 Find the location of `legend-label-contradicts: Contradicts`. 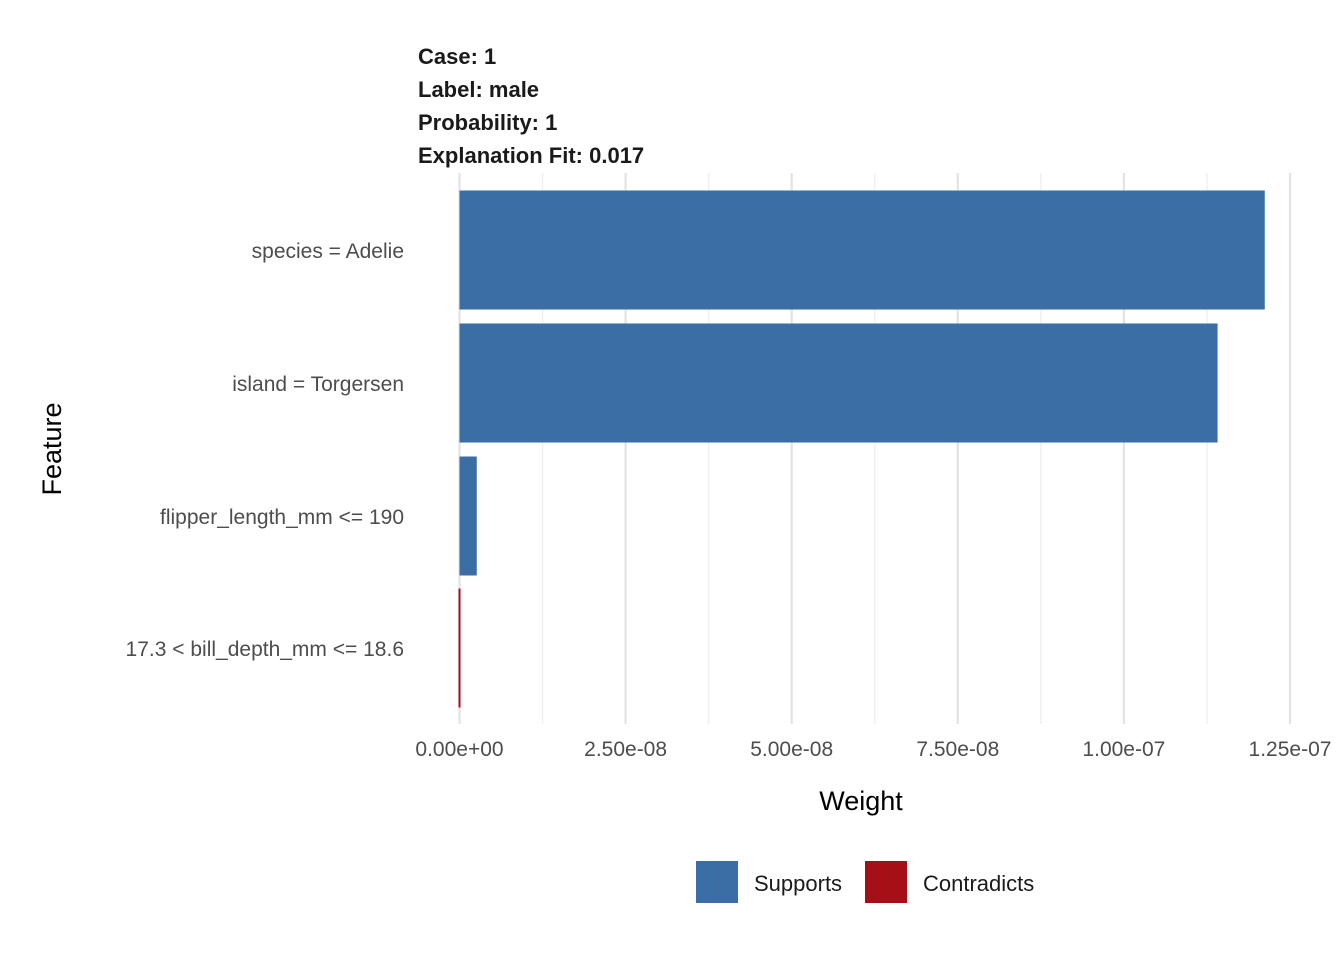

legend-label-contradicts: Contradicts is located at coordinates (978, 883).